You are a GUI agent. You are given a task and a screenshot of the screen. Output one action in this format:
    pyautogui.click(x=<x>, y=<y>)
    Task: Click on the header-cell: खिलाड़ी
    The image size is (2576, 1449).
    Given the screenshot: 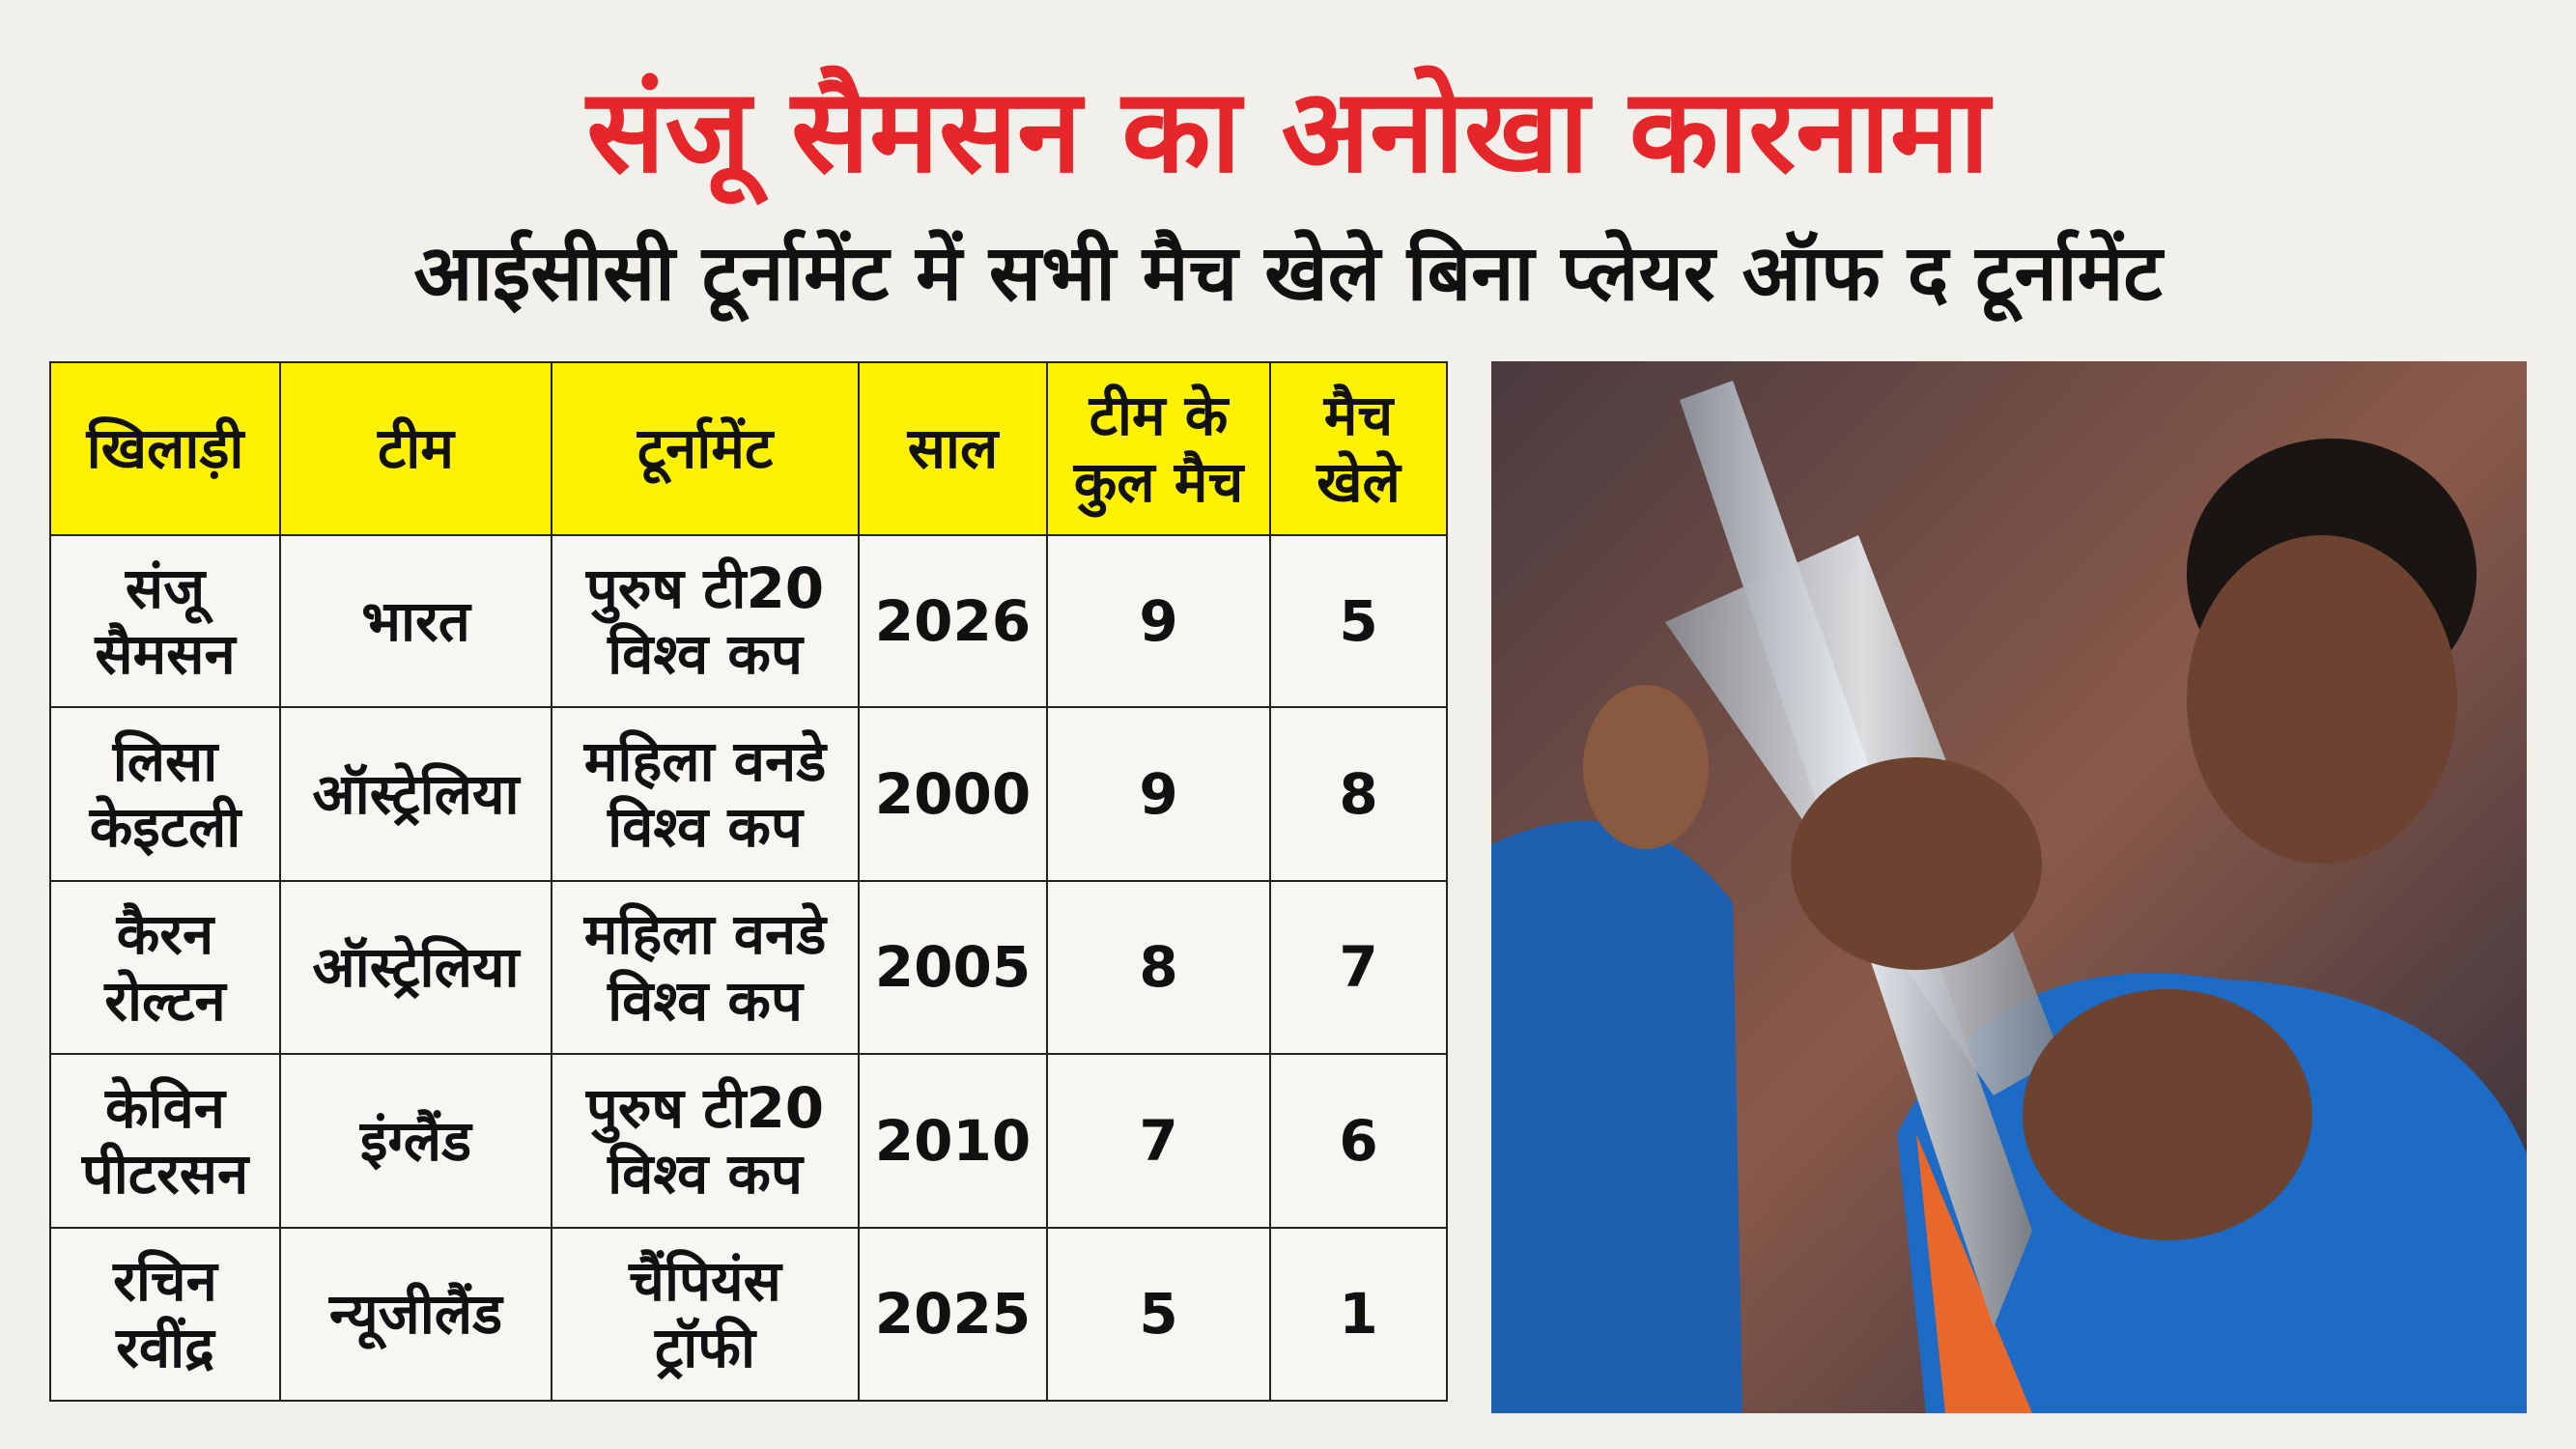 What is the action you would take?
    pyautogui.click(x=165, y=448)
    